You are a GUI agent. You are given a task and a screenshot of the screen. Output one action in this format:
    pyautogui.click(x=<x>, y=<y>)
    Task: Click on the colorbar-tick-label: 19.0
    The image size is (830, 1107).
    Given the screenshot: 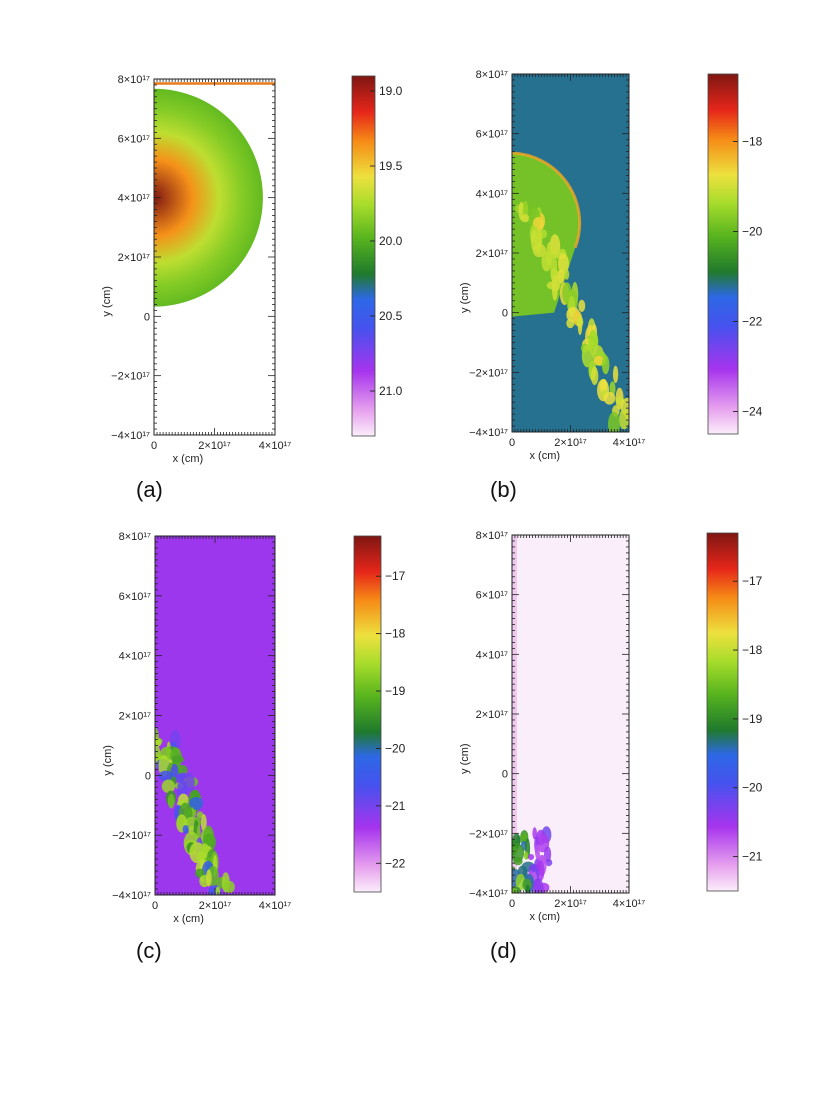 What is the action you would take?
    pyautogui.click(x=391, y=91)
    